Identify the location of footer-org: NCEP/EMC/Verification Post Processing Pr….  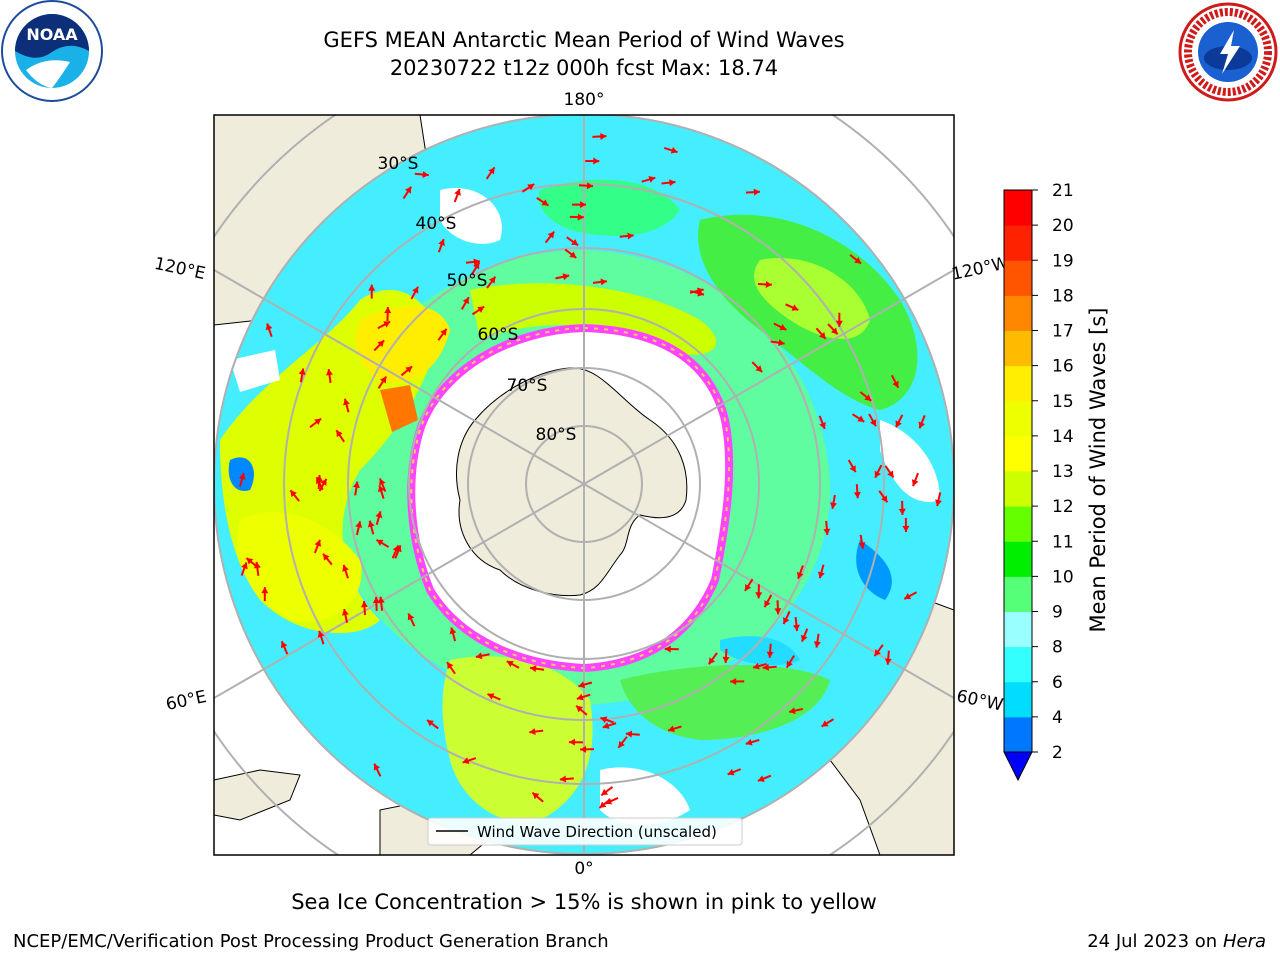
(311, 941).